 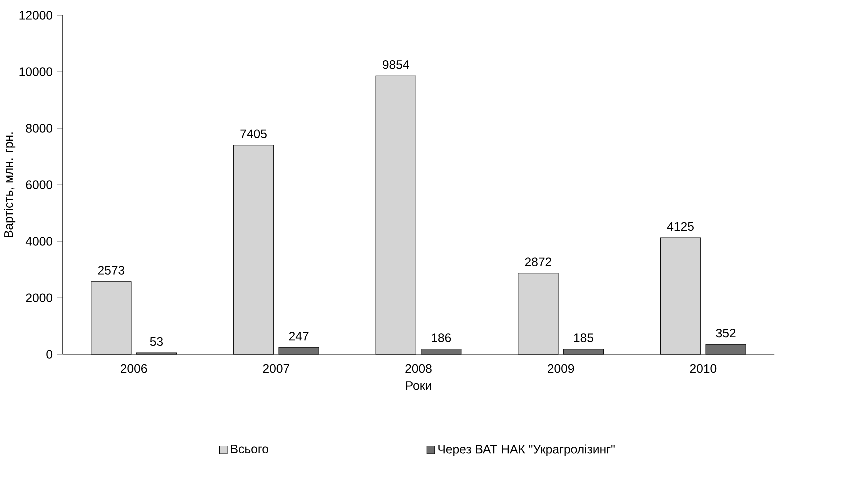 What do you see at coordinates (396, 65) in the screenshot?
I see `data-label: 9854` at bounding box center [396, 65].